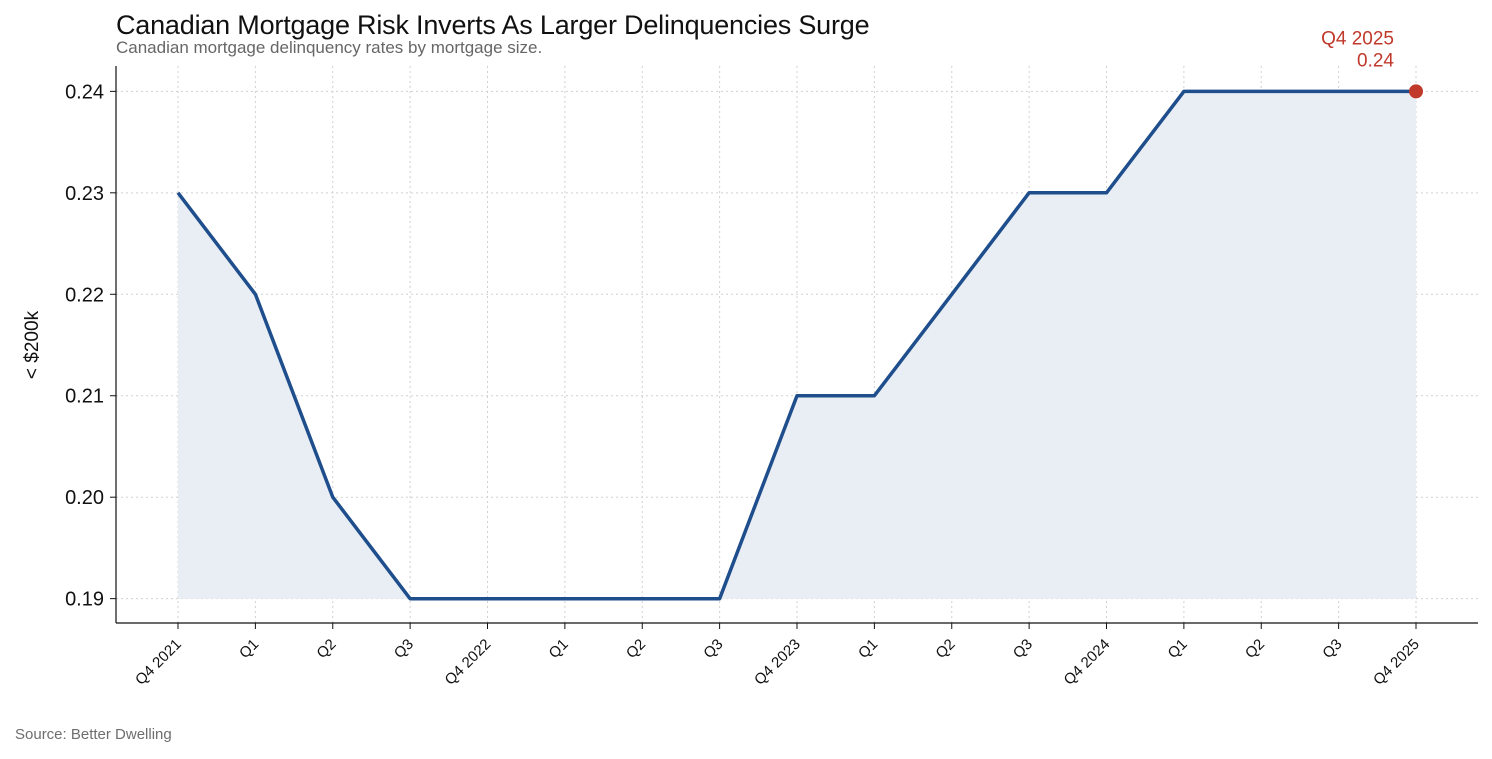 The width and height of the screenshot is (1492, 759). What do you see at coordinates (84, 600) in the screenshot?
I see `y-tick-label: 0.19` at bounding box center [84, 600].